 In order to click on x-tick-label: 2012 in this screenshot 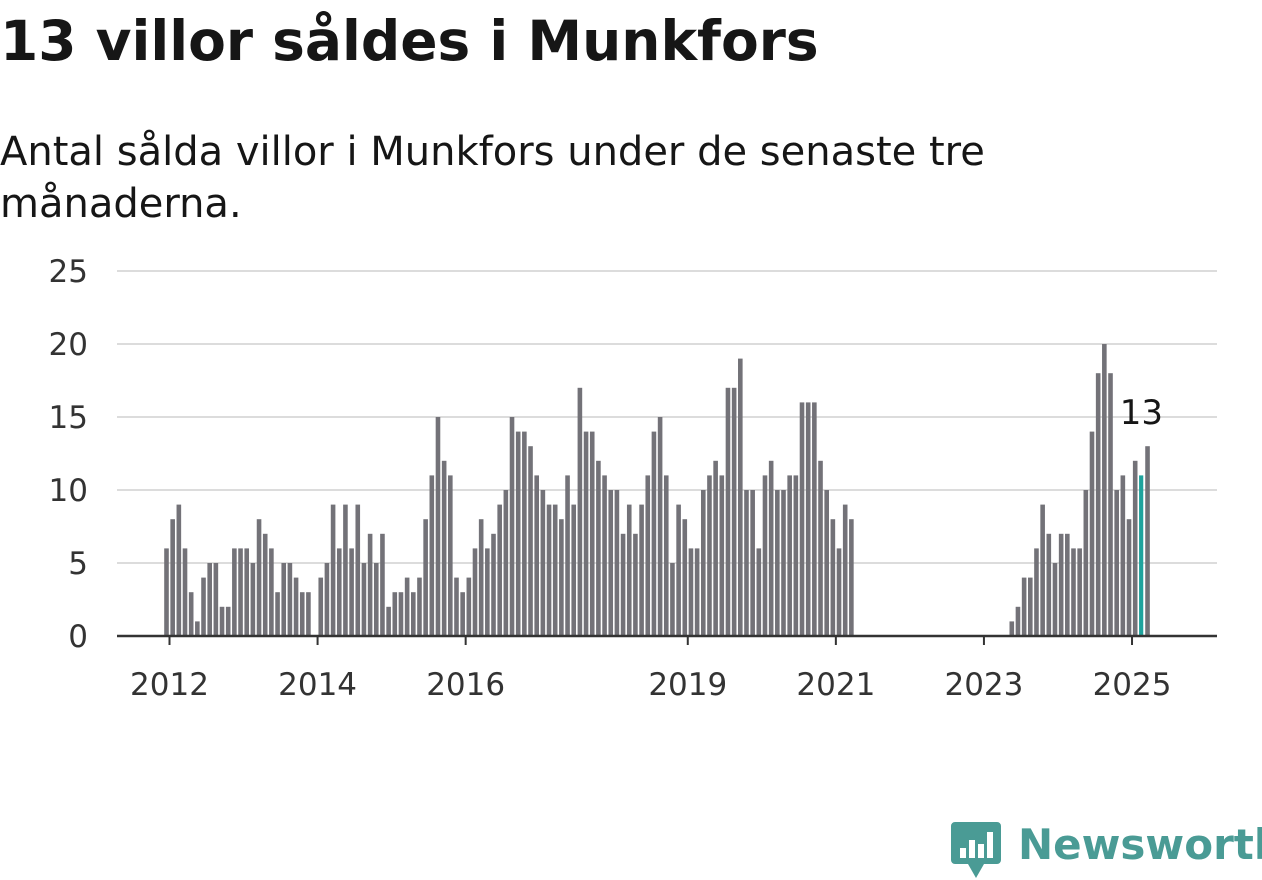, I will do `click(169, 685)`.